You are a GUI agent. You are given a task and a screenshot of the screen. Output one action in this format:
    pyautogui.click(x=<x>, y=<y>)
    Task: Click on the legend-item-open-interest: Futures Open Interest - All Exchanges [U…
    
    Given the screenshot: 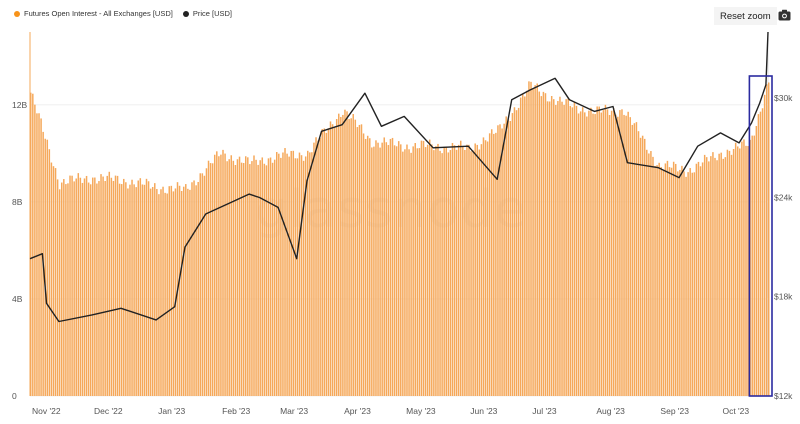 What is the action you would take?
    pyautogui.click(x=93, y=13)
    